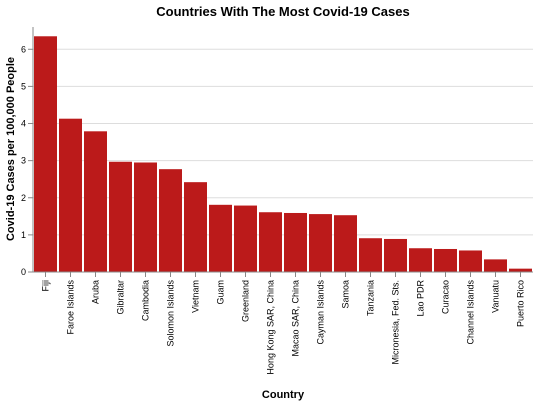  I want to click on y-tick-label: 2, so click(23, 198).